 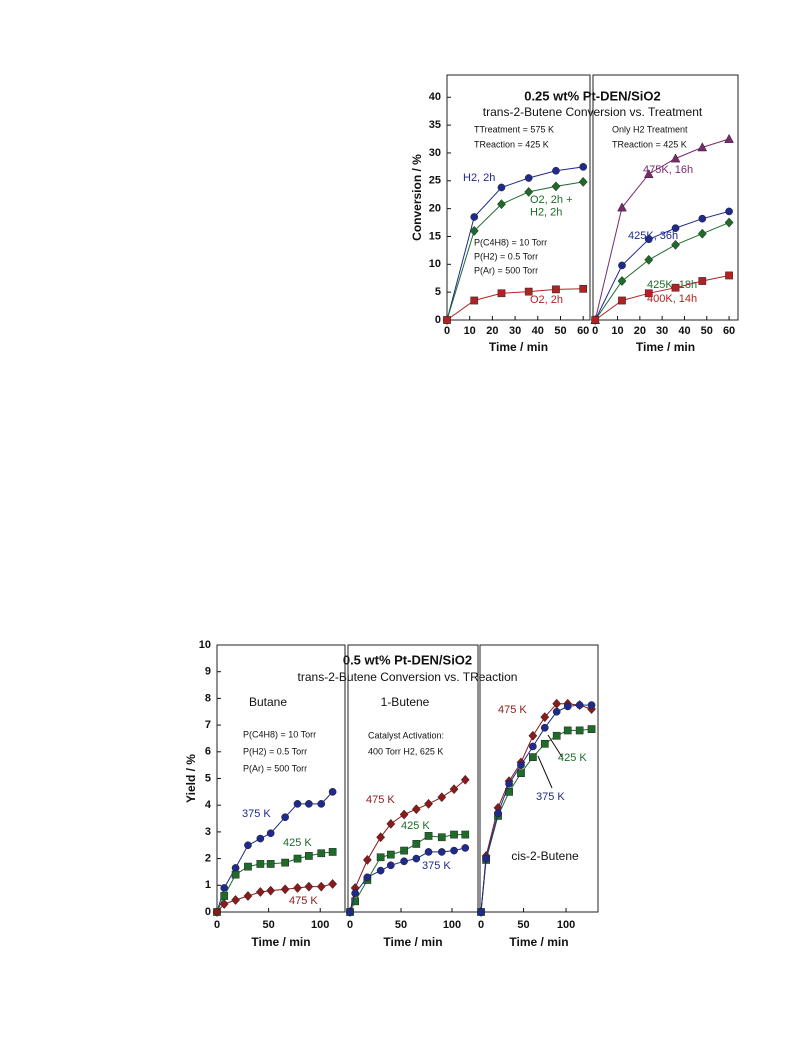 I want to click on annotation: Catalyst Activation:, so click(x=406, y=735).